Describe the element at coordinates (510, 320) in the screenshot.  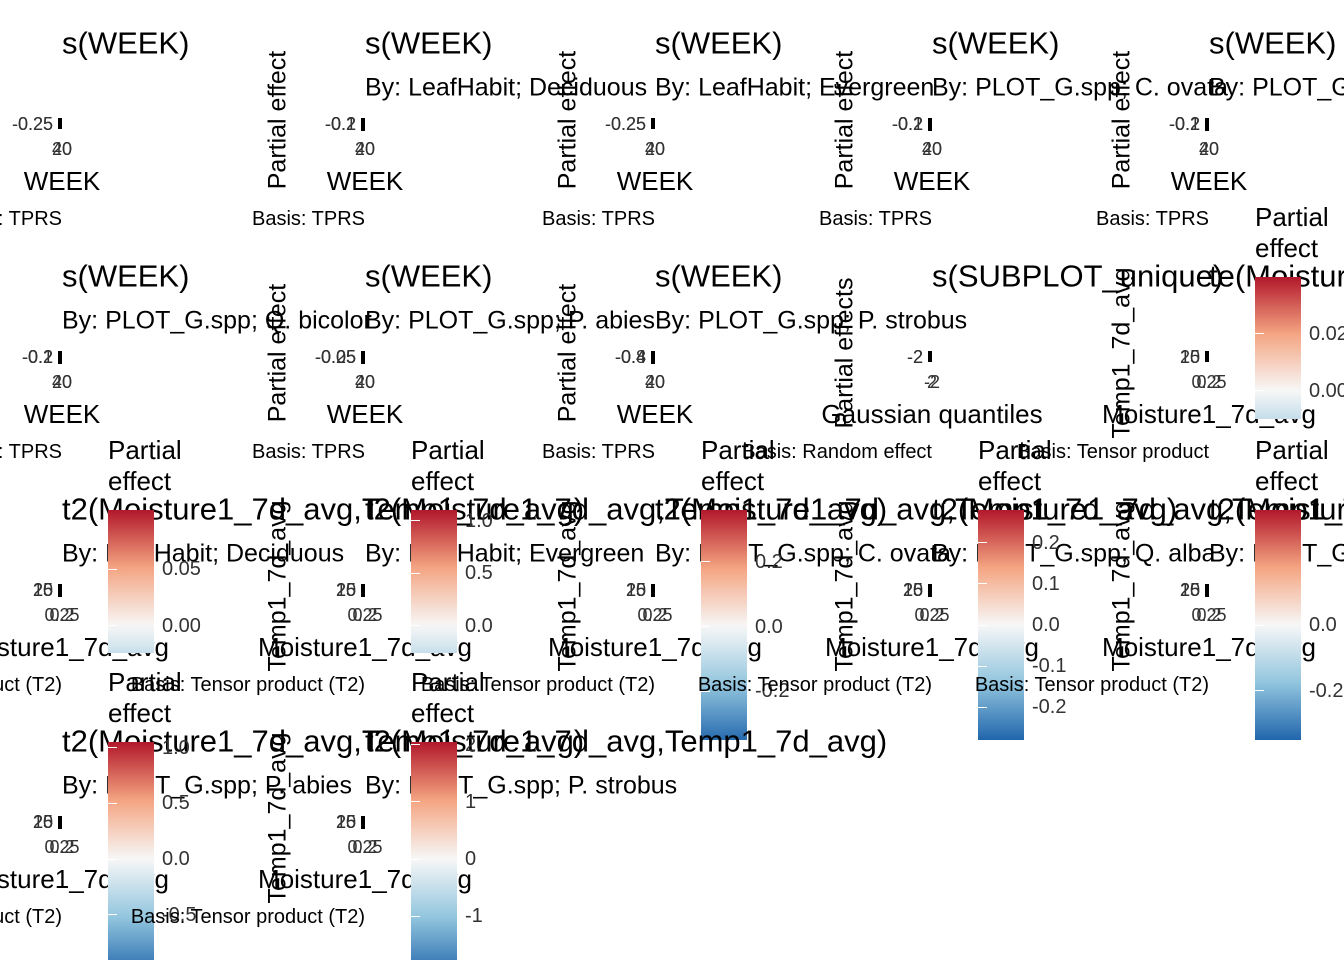
I see `panel-subtitle: By: PLOT_G.spp; P. abies` at that location.